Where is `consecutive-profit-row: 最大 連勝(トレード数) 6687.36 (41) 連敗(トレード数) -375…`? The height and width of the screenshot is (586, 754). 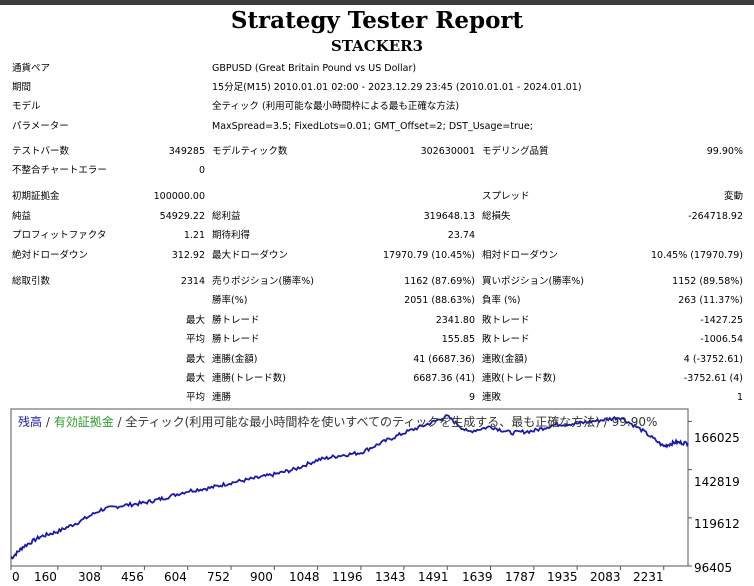
consecutive-profit-row: 最大 連勝(トレード数) 6687.36 (41) 連敗(トレード数) -375… is located at coordinates (377, 379).